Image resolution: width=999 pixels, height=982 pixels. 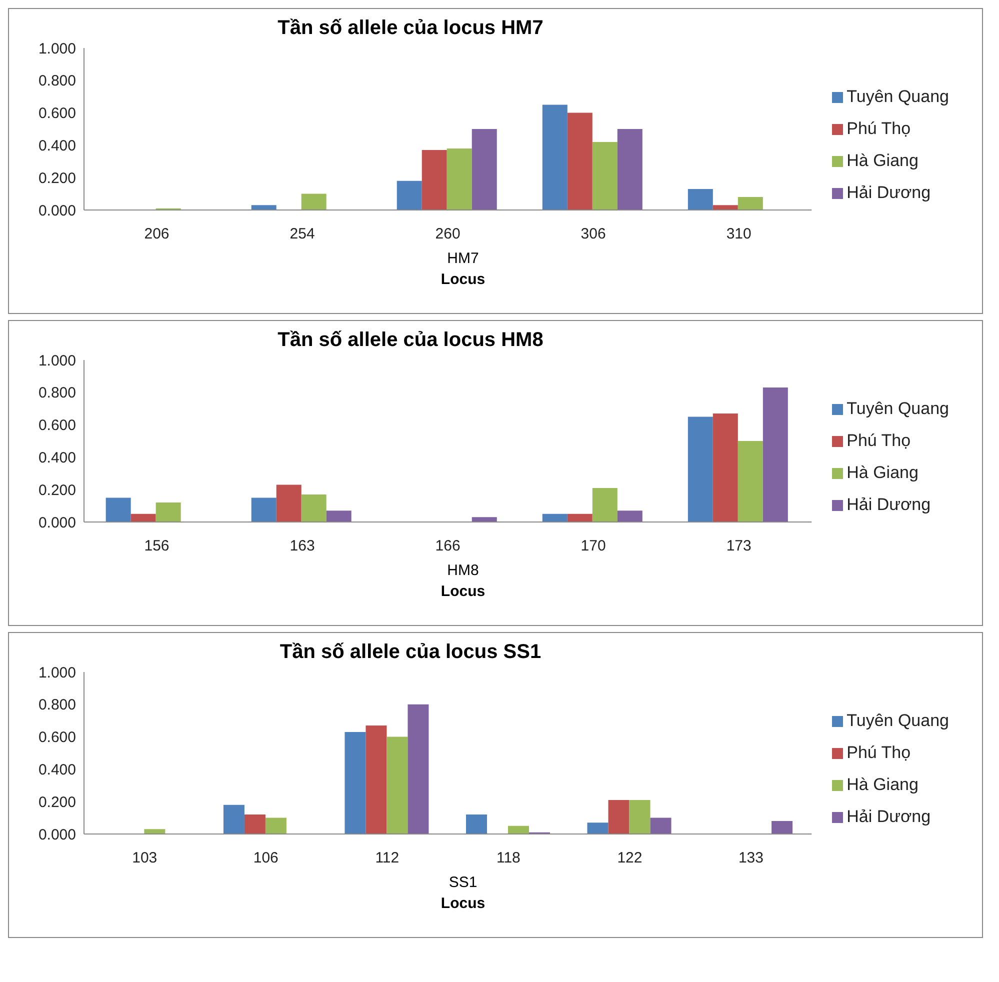 I want to click on x-tick-label: 122, so click(x=629, y=858).